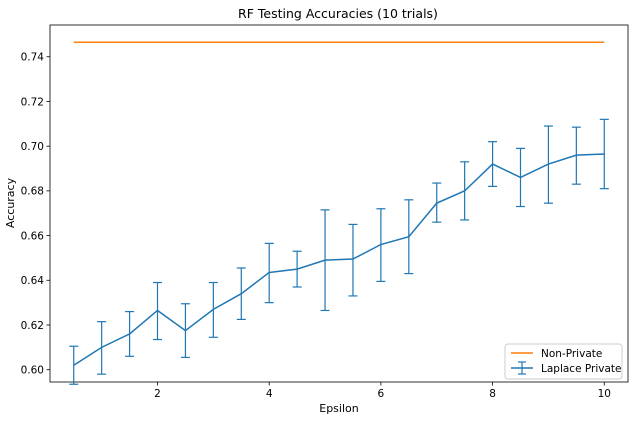 The width and height of the screenshot is (633, 421). I want to click on legend-label-laplace-private: Laplace Private, so click(581, 369).